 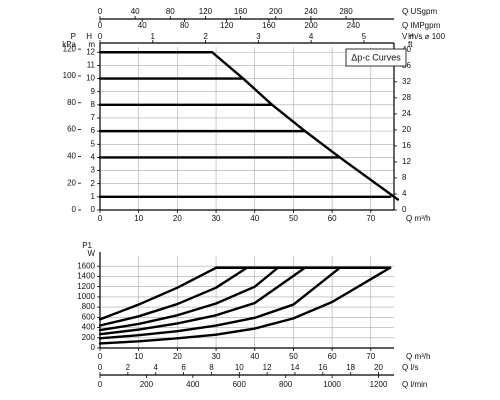 What do you see at coordinates (286, 384) in the screenshot?
I see `extra-axis-tick-label: 800` at bounding box center [286, 384].